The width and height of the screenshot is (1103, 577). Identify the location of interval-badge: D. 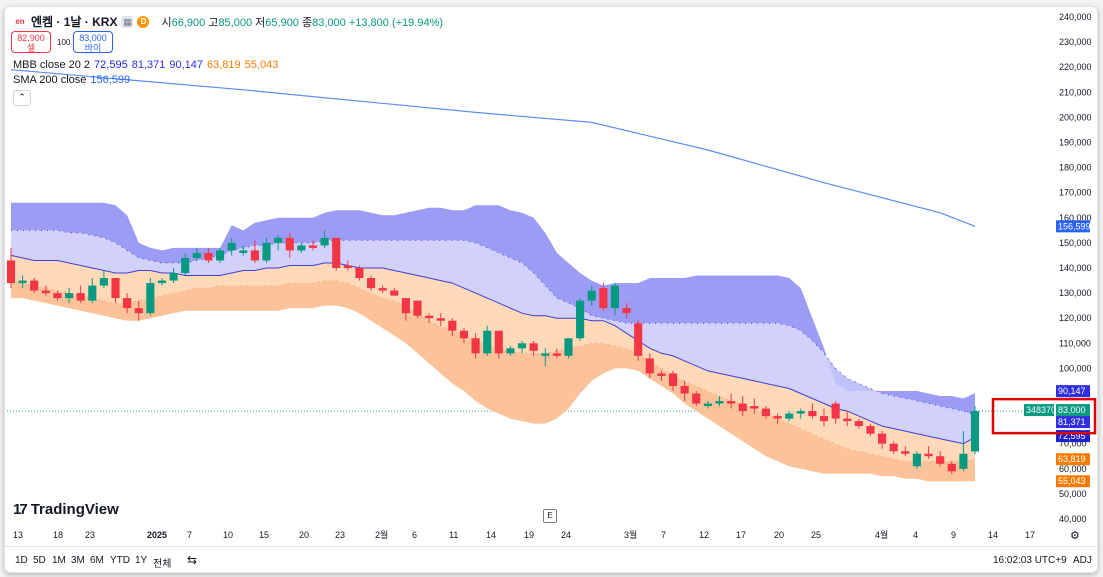
(143, 21).